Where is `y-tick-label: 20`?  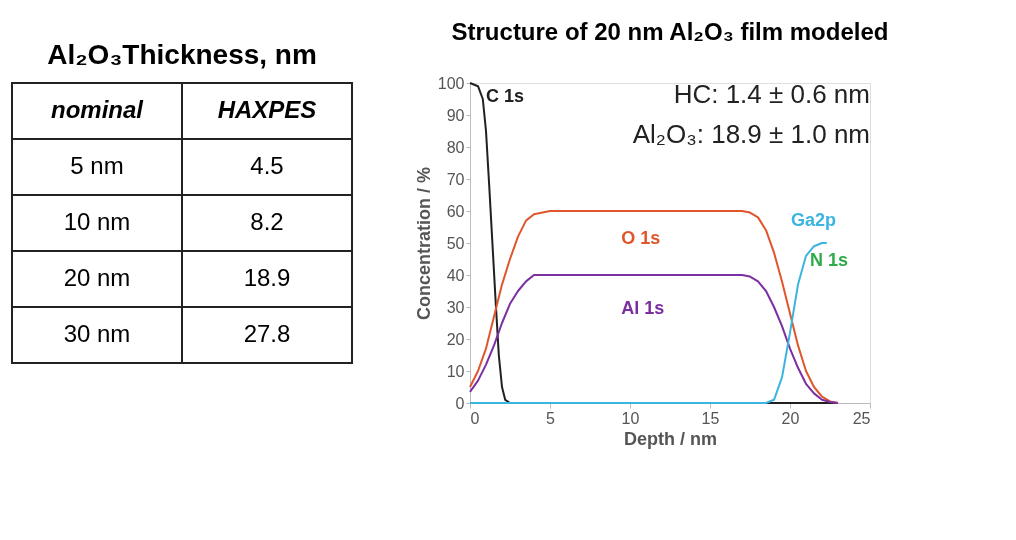
y-tick-label: 20 is located at coordinates (455, 339).